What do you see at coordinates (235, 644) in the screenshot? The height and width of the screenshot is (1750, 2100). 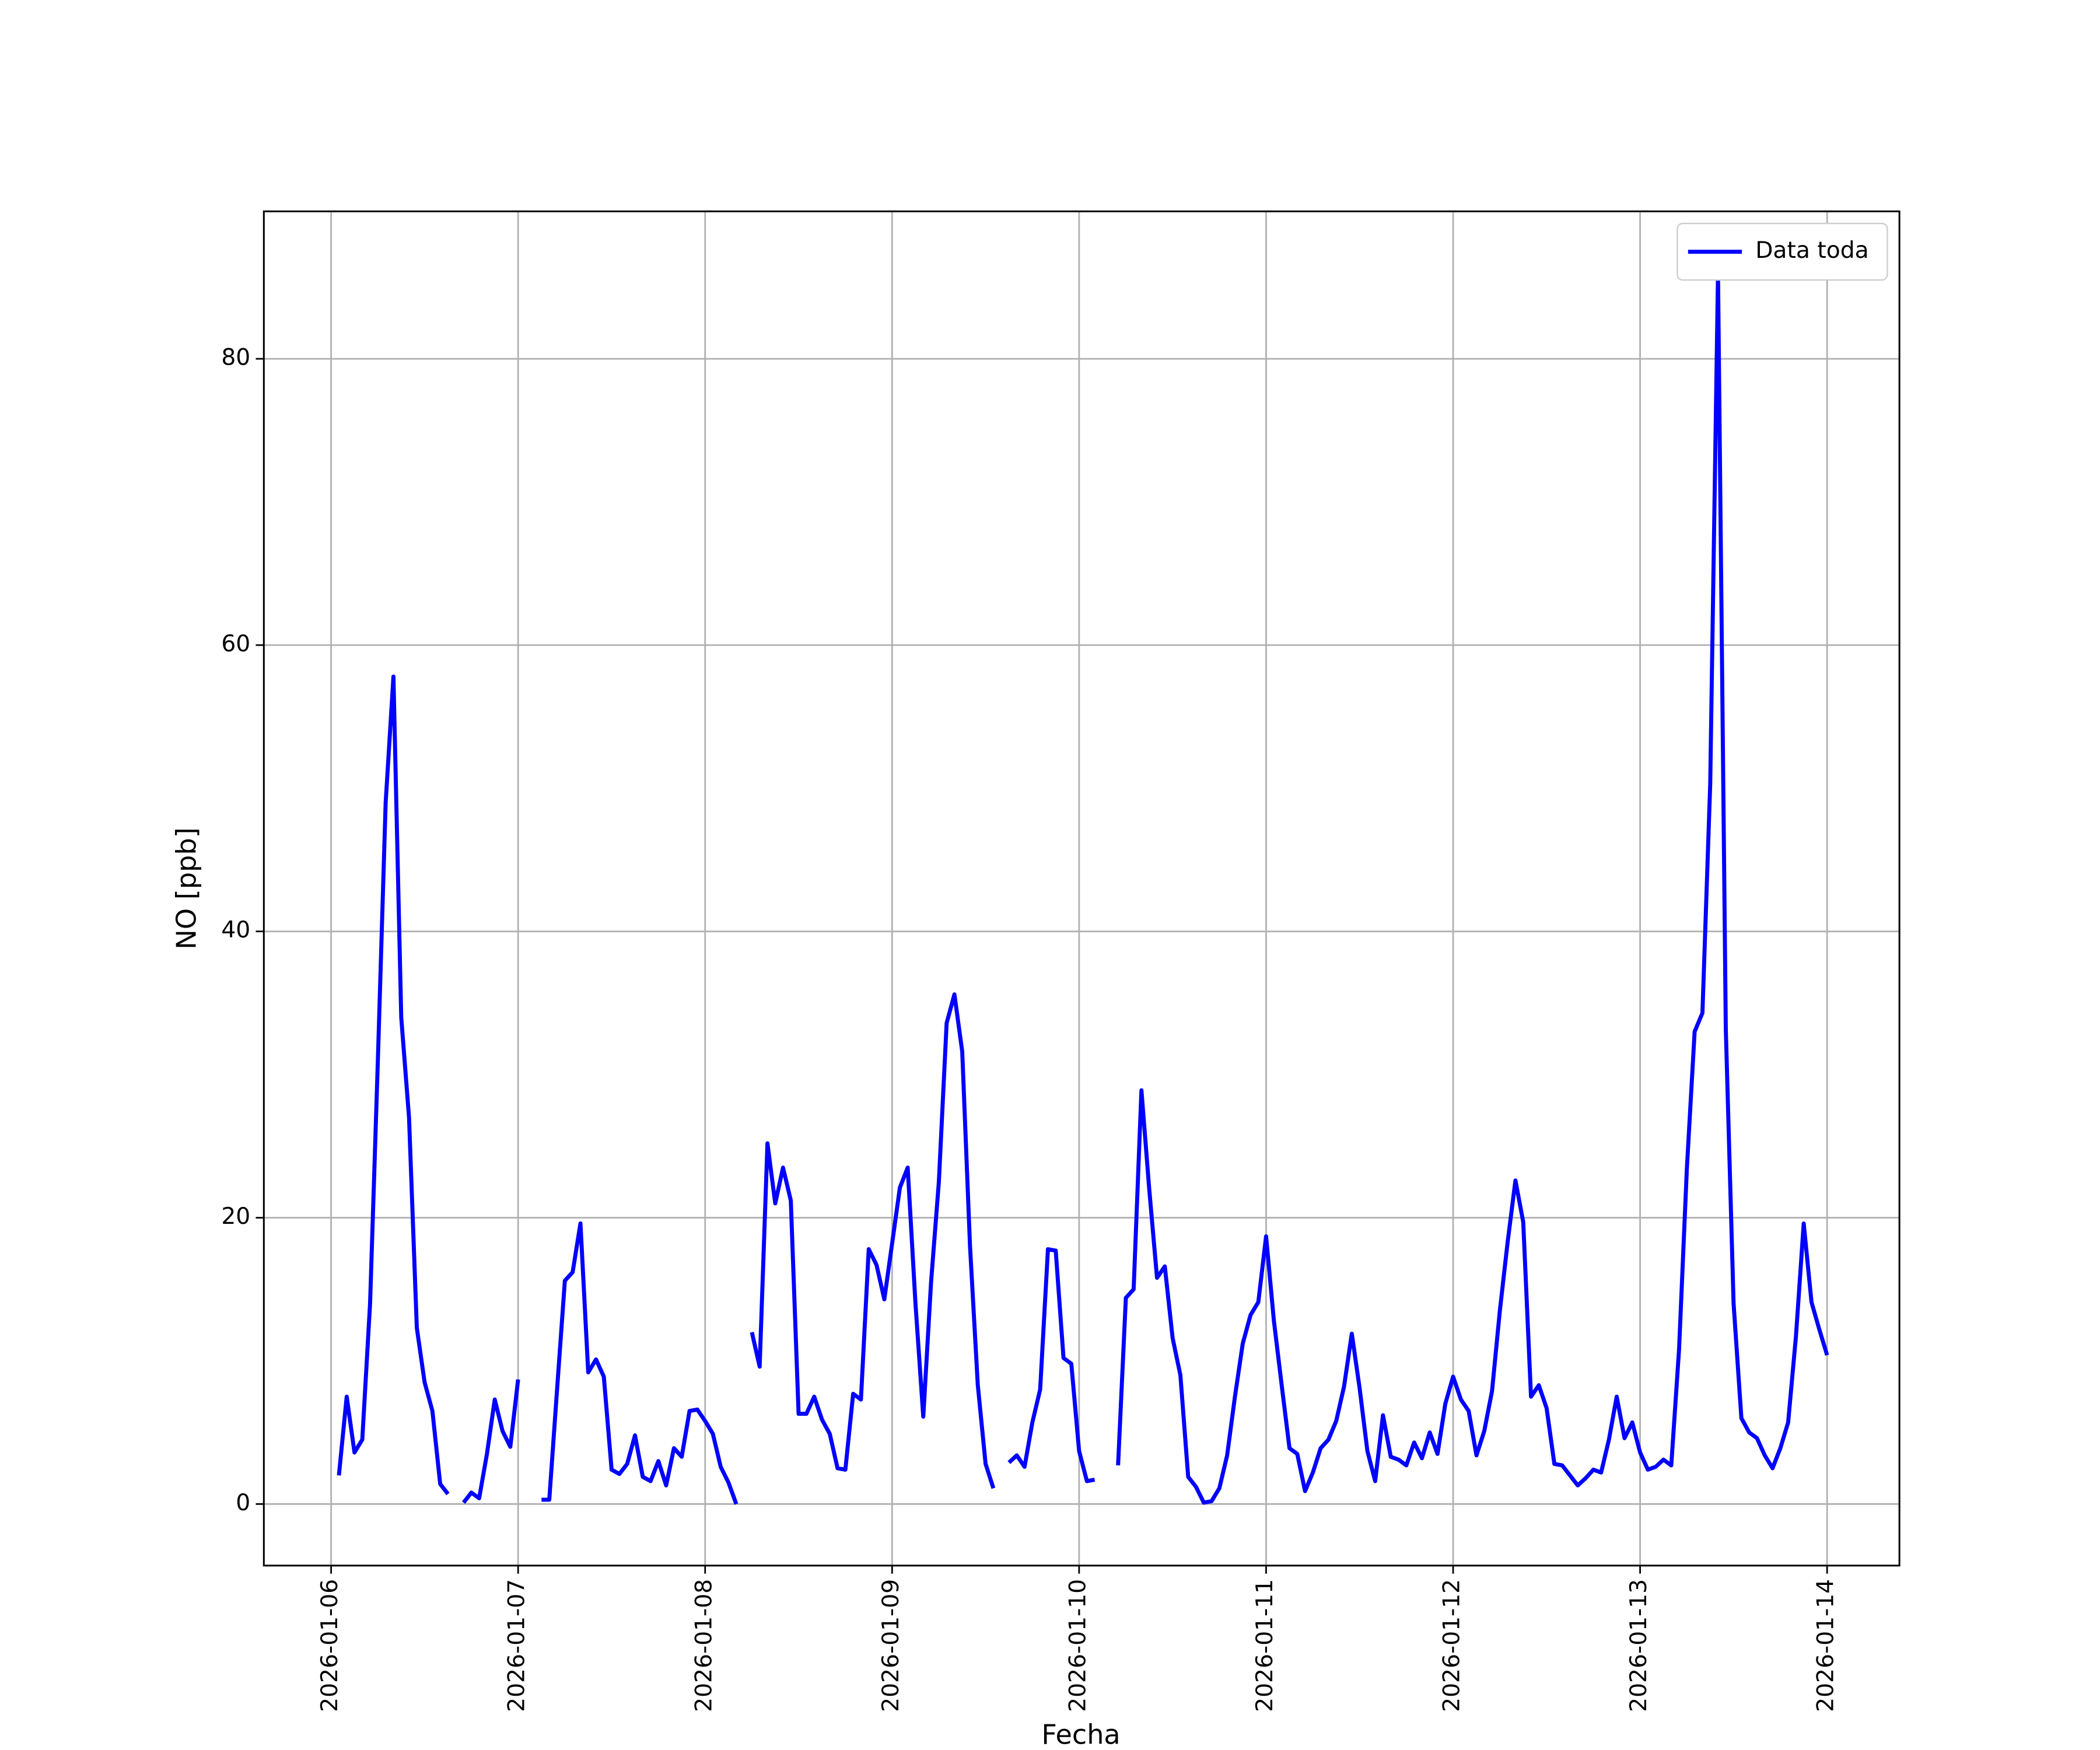 I see `y-tick-label: 60` at bounding box center [235, 644].